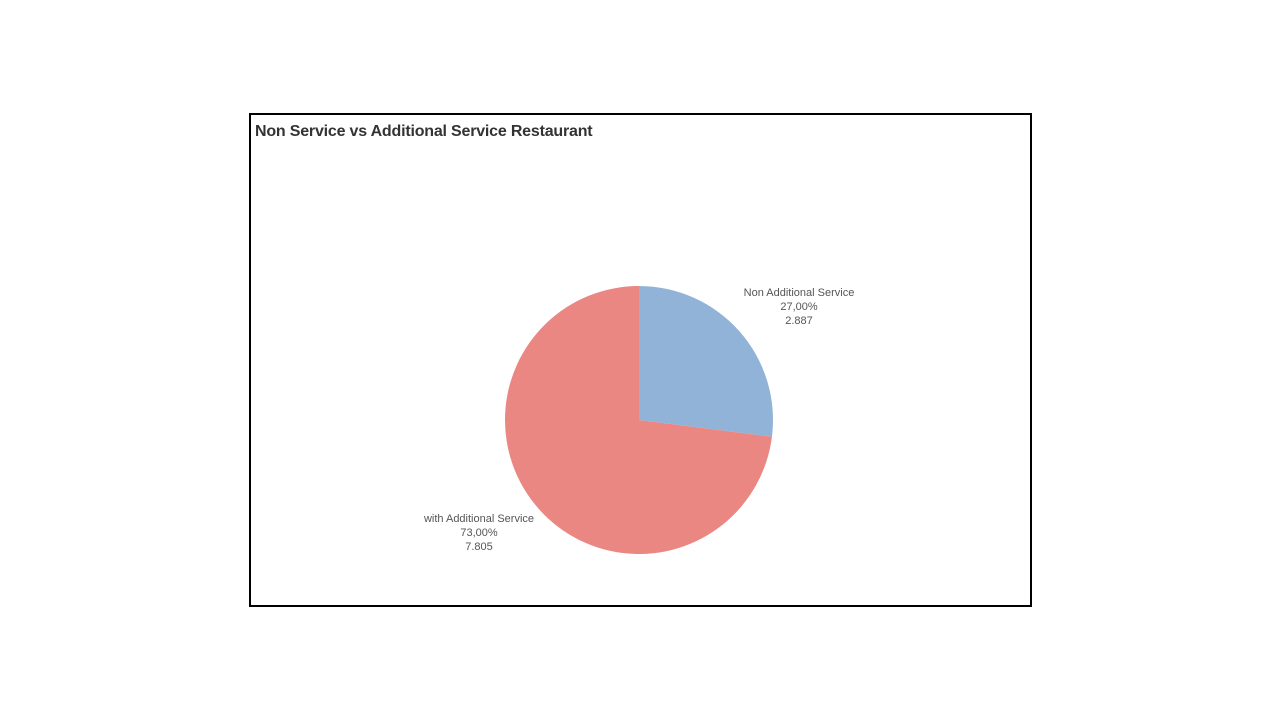 This screenshot has width=1280, height=720. I want to click on pie-slice-with-additional-service, so click(638, 420).